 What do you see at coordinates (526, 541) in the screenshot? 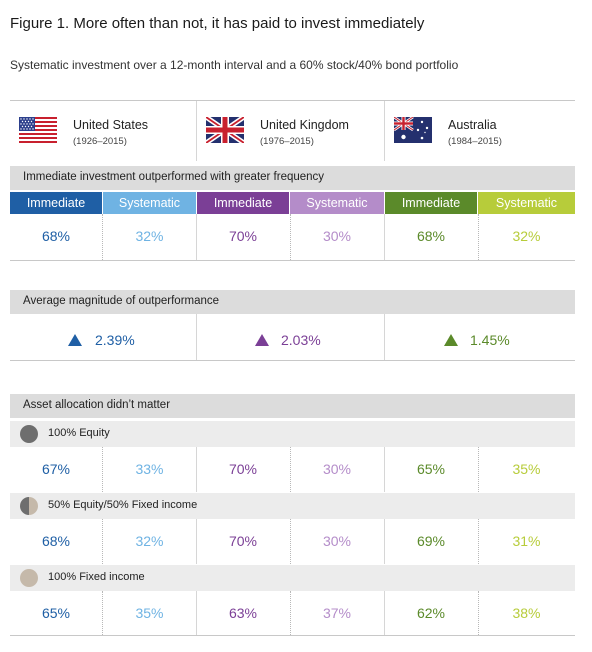
I see `value-au-systematic: 31%` at bounding box center [526, 541].